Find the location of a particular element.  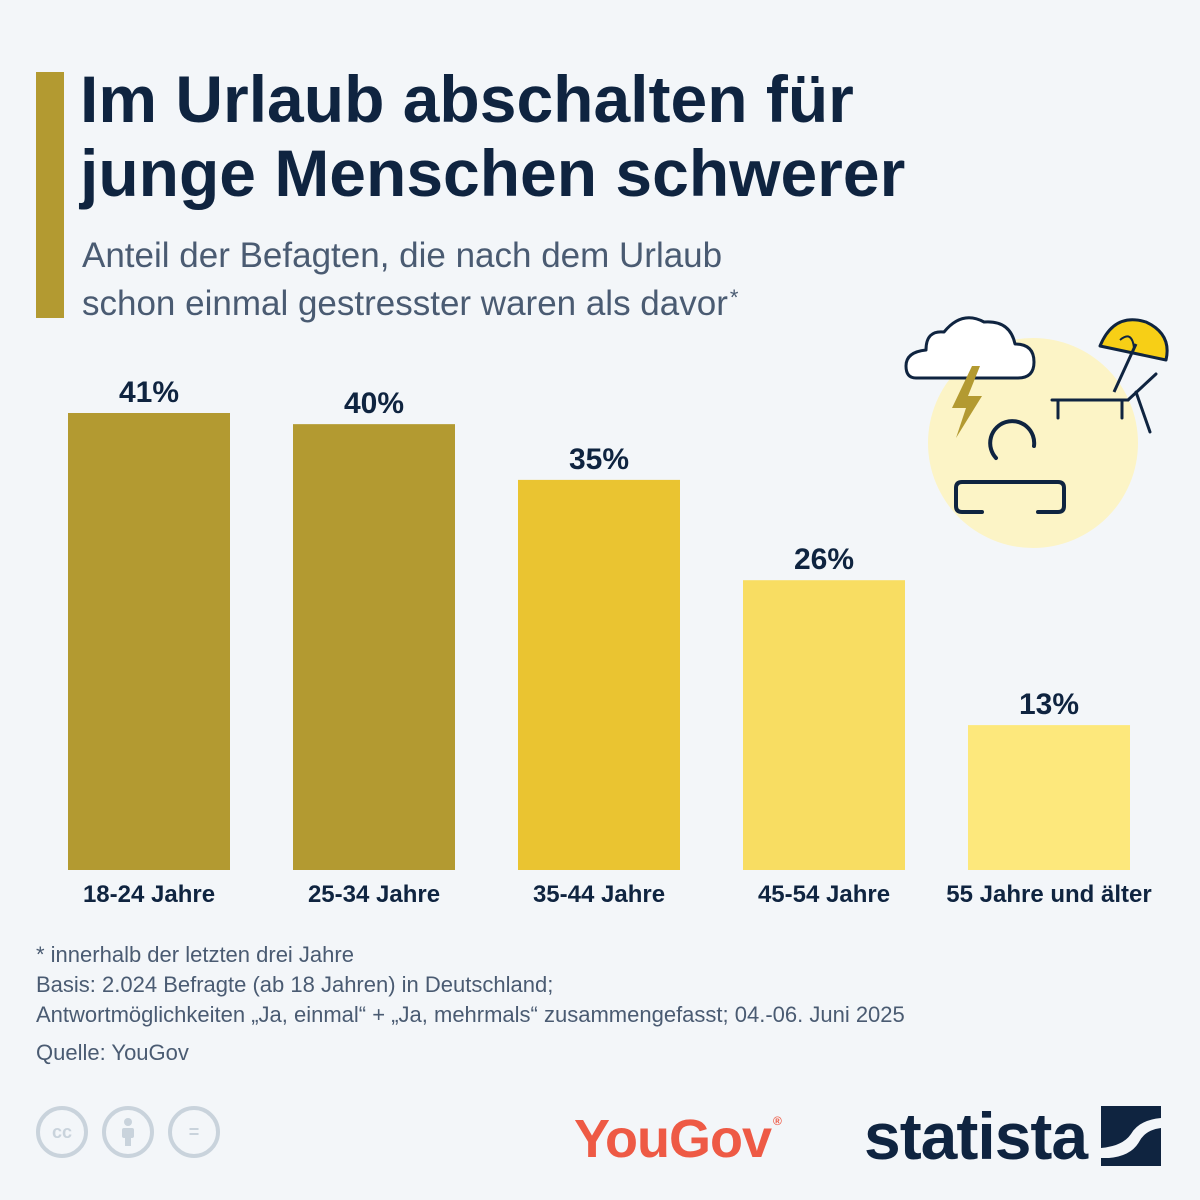

statista-logo-icon is located at coordinates (1131, 1136).